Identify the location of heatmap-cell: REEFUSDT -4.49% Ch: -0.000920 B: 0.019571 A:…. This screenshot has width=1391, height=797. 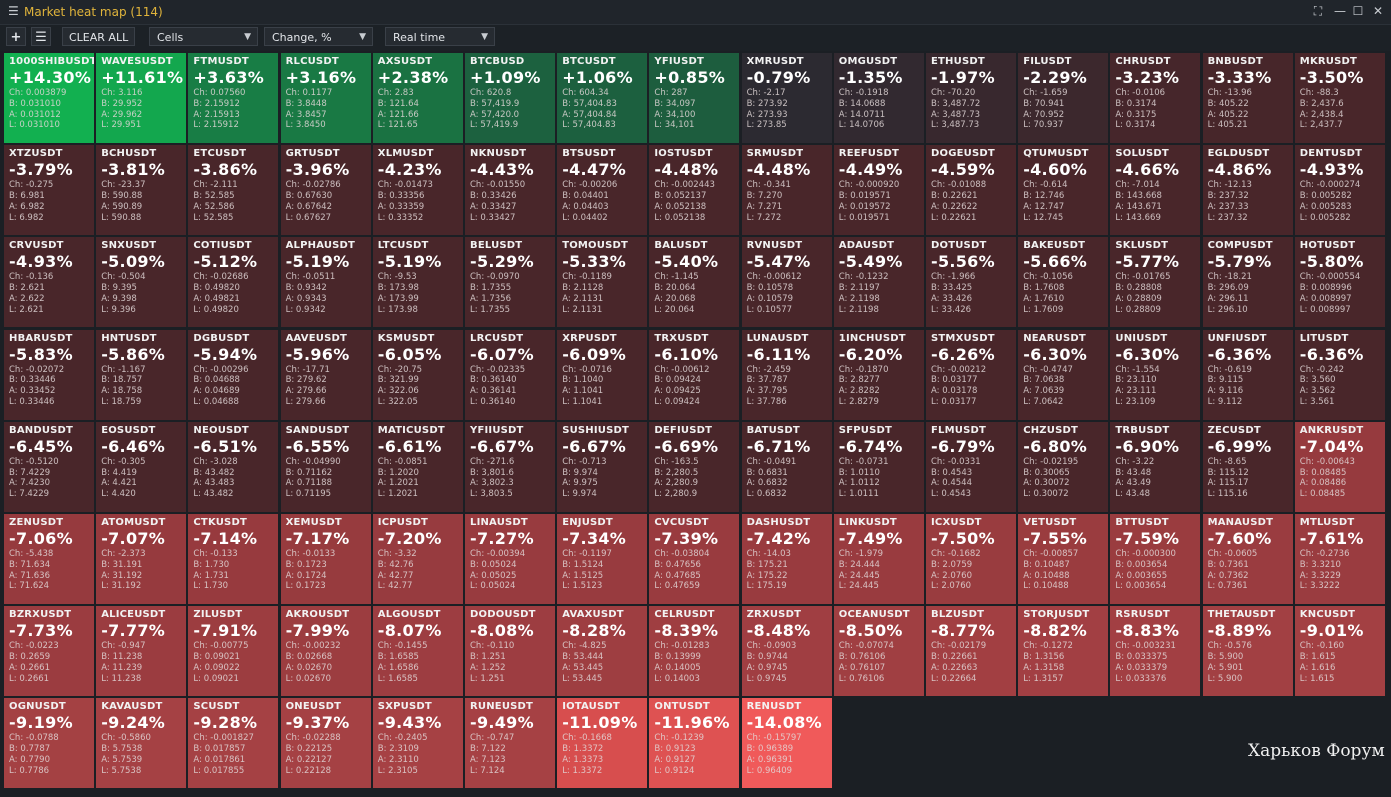
(878, 190).